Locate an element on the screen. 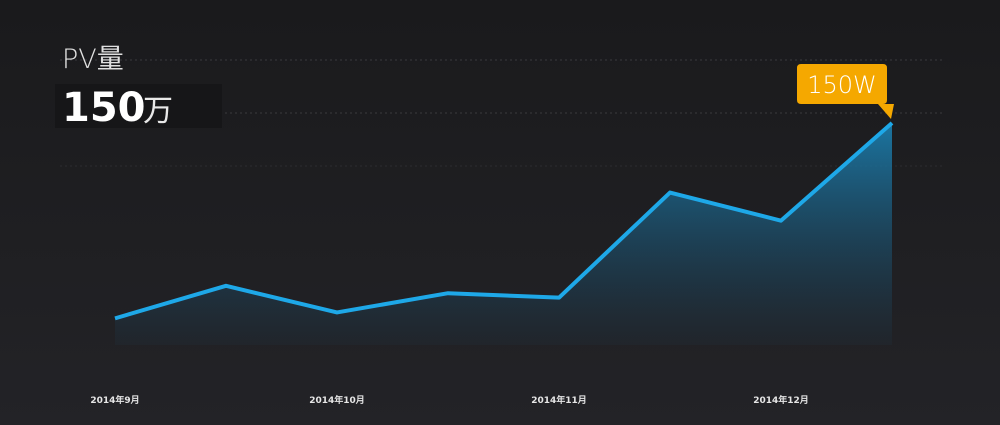 This screenshot has height=425, width=1000. x-tick-label: 2014年9月 is located at coordinates (114, 400).